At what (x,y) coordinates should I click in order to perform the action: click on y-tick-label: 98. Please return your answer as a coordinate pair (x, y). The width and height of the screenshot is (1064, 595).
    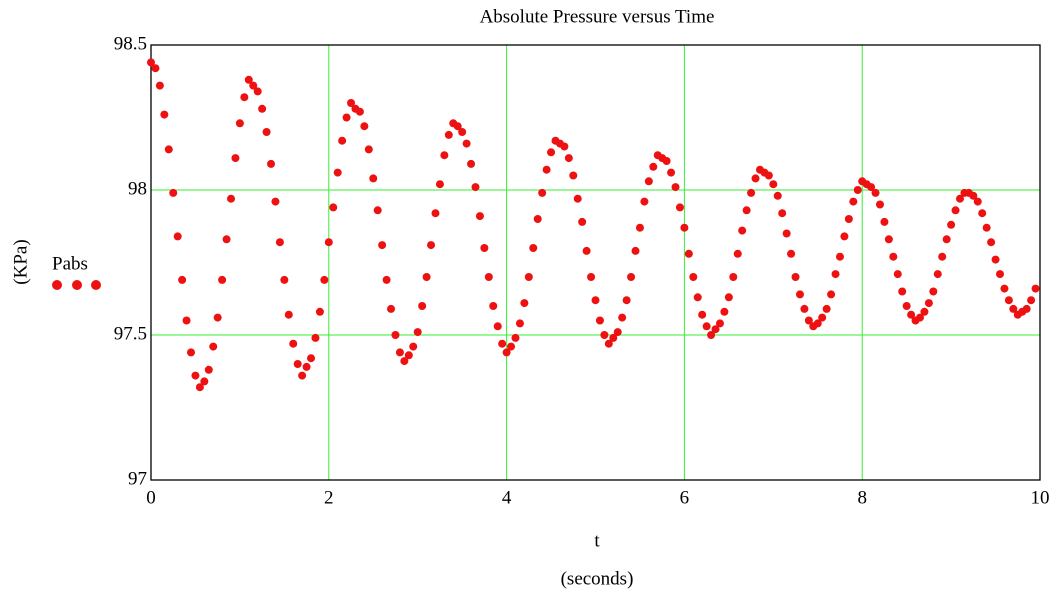
    Looking at the image, I should click on (137, 188).